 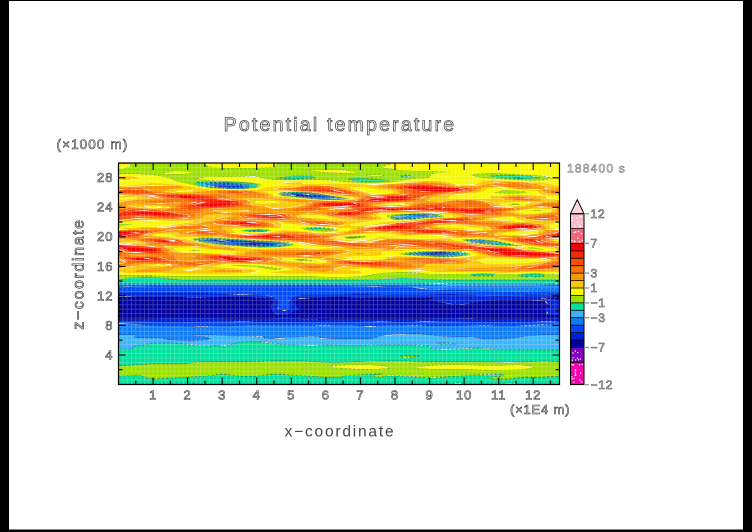 What do you see at coordinates (499, 395) in the screenshot?
I see `svg-text: 11` at bounding box center [499, 395].